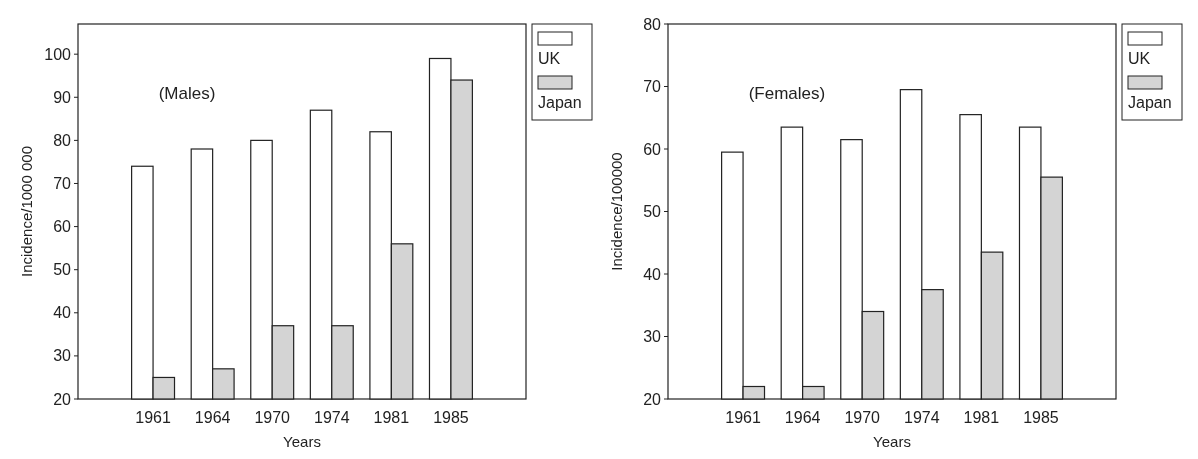  I want to click on y-axis-title: Incidence/1000 000, so click(26, 211).